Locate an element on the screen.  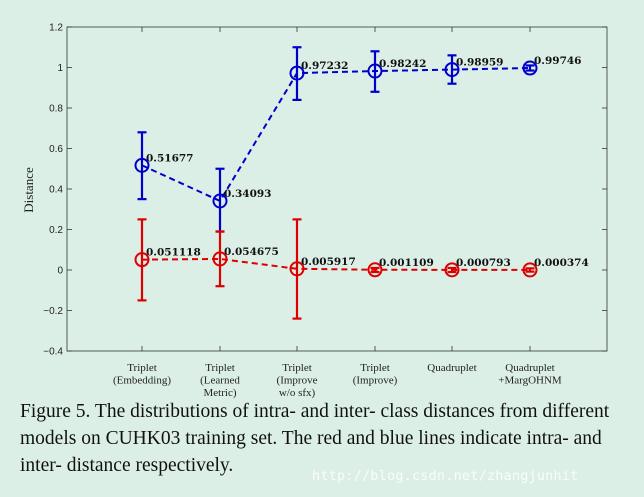
x-category-label: Triplet (Improve) is located at coordinates (375, 374).